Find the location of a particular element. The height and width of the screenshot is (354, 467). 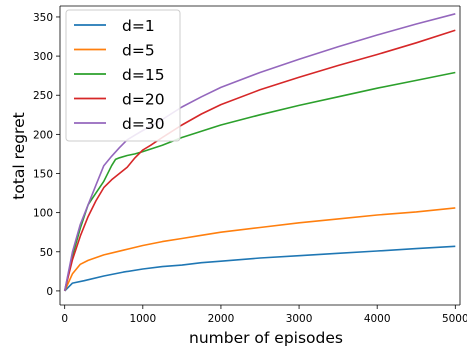

y-tick-label: 300 is located at coordinates (43, 57).